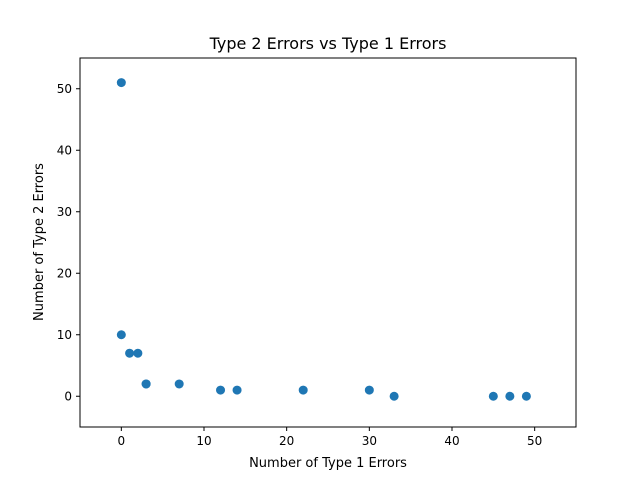  What do you see at coordinates (369, 441) in the screenshot?
I see `x-tick-label: 30` at bounding box center [369, 441].